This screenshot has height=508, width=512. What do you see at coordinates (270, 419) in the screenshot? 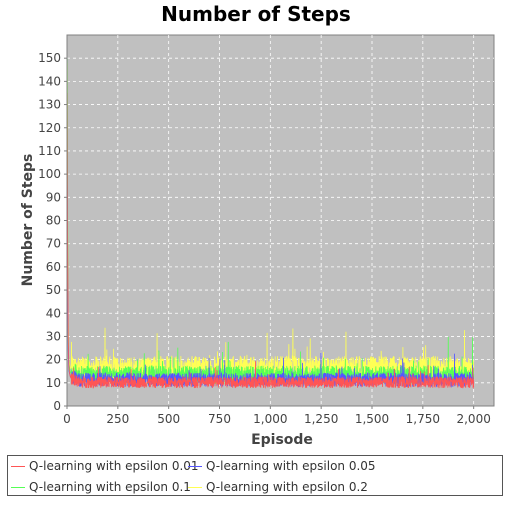
I see `x-tick-label: 1,000` at bounding box center [270, 419].